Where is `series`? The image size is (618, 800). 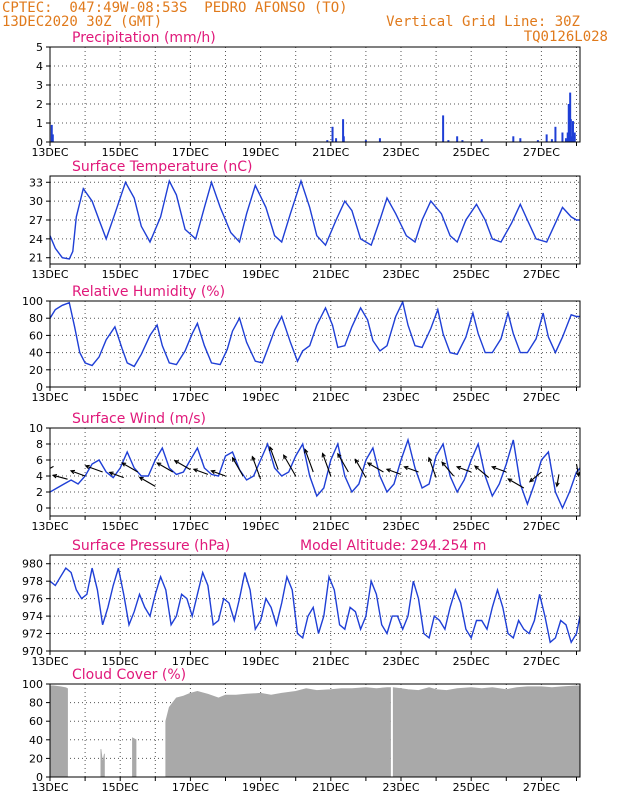 series is located at coordinates (315, 731).